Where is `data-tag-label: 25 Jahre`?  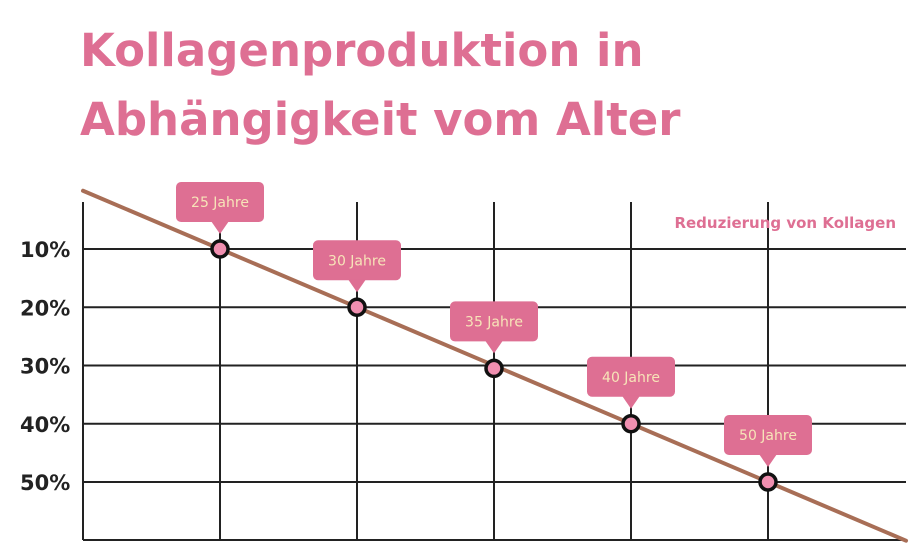
data-tag-label: 25 Jahre is located at coordinates (220, 203).